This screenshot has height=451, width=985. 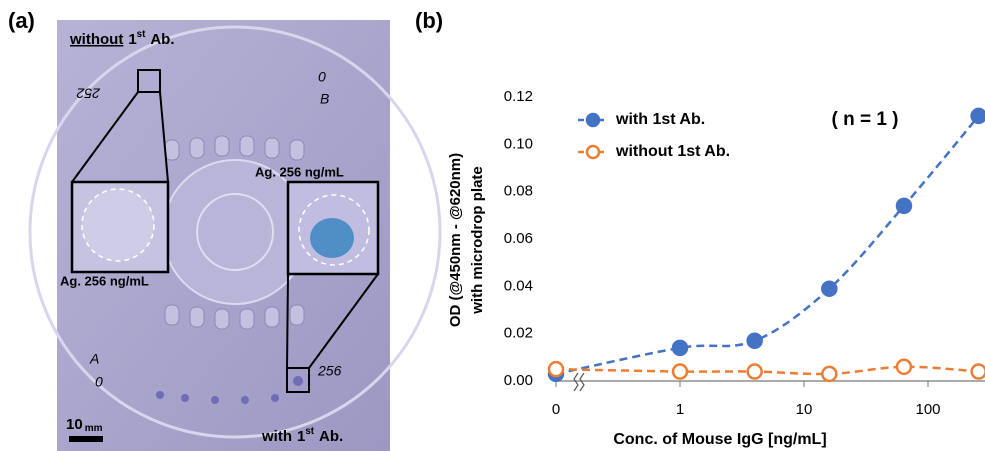 What do you see at coordinates (229, 390) in the screenshot?
I see `blue-dots` at bounding box center [229, 390].